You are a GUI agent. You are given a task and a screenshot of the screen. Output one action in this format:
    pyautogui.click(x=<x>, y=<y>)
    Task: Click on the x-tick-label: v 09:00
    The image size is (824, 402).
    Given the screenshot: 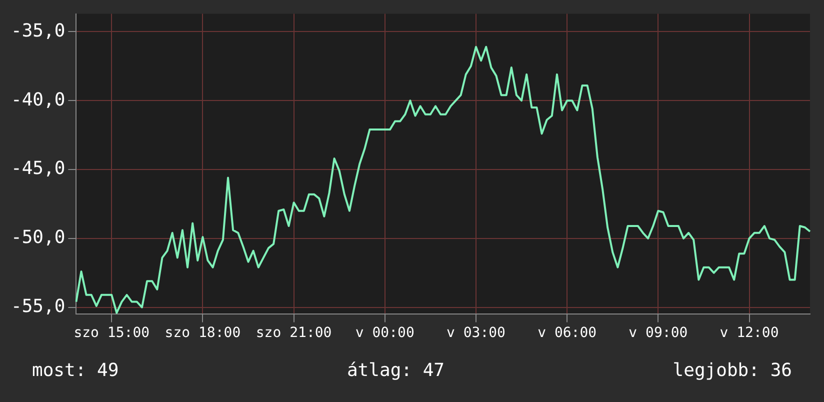 What is the action you would take?
    pyautogui.click(x=658, y=333)
    